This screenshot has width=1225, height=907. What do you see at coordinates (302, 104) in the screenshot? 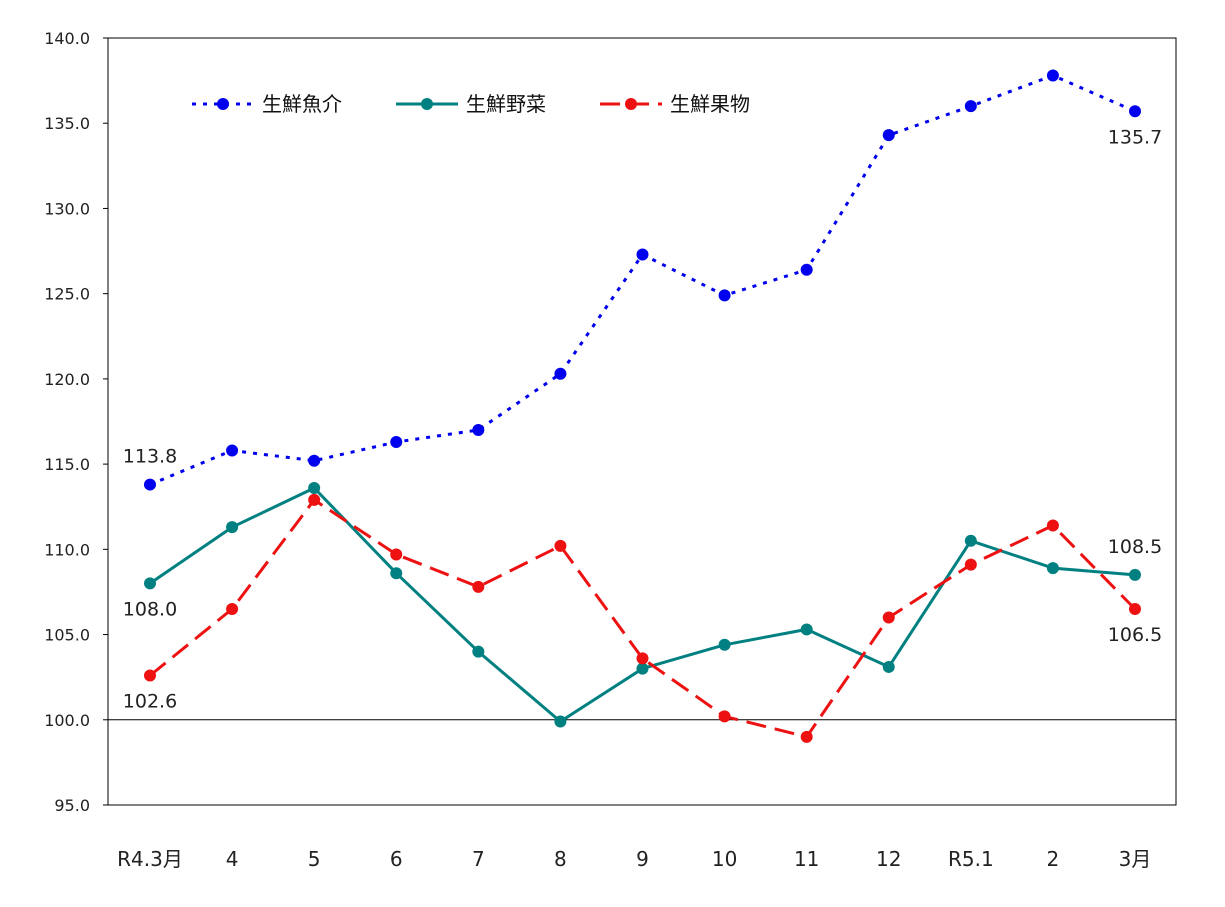
I see `legend-label: 生鮮魚介` at bounding box center [302, 104].